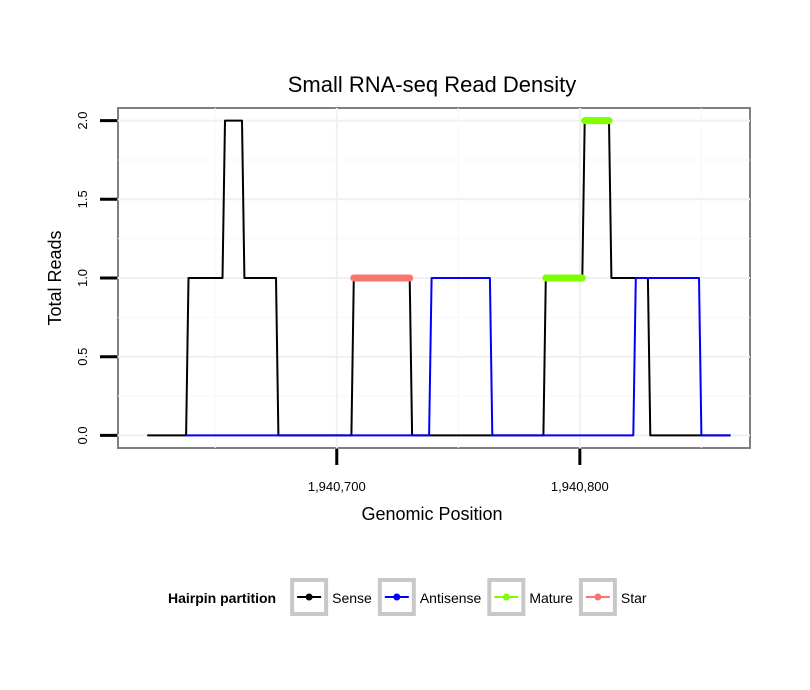 This screenshot has width=810, height=690. Describe the element at coordinates (451, 598) in the screenshot. I see `legend-label-antisense: Antisense` at that location.